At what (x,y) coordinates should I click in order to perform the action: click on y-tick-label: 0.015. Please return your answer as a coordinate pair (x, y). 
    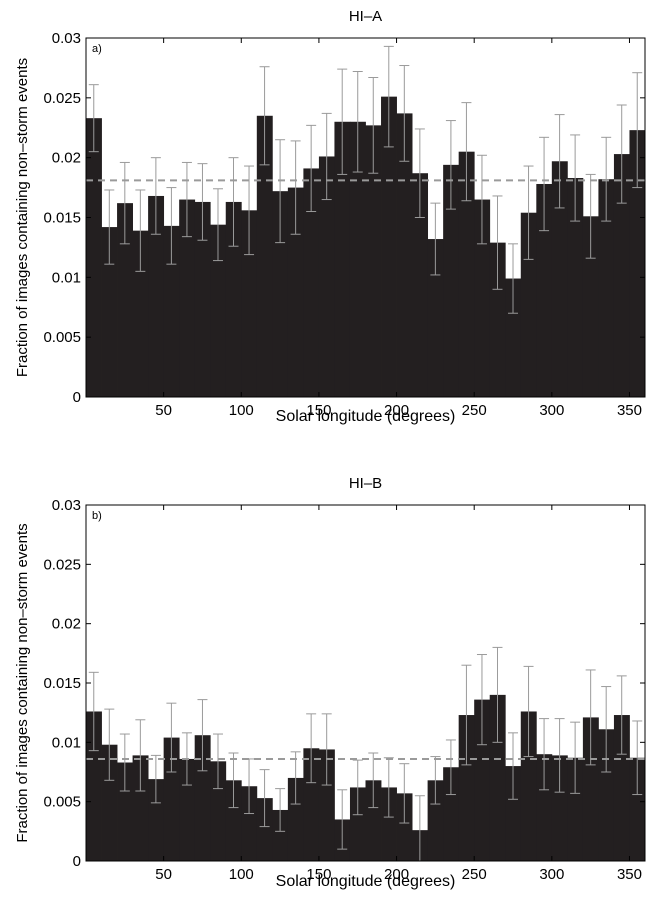
    Looking at the image, I should click on (62, 683).